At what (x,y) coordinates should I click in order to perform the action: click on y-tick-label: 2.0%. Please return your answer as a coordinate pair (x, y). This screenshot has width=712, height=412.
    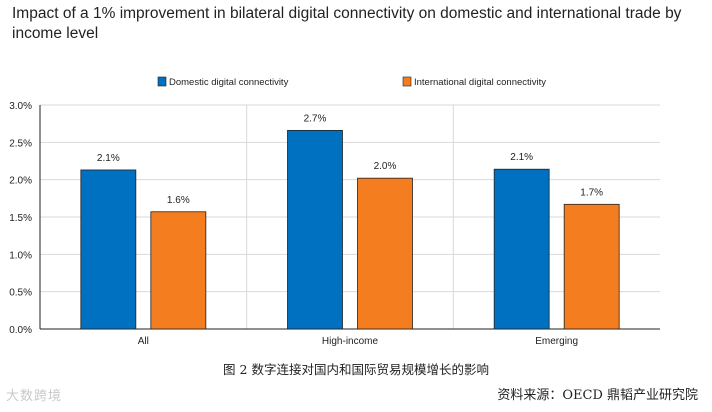
    Looking at the image, I should click on (20, 181).